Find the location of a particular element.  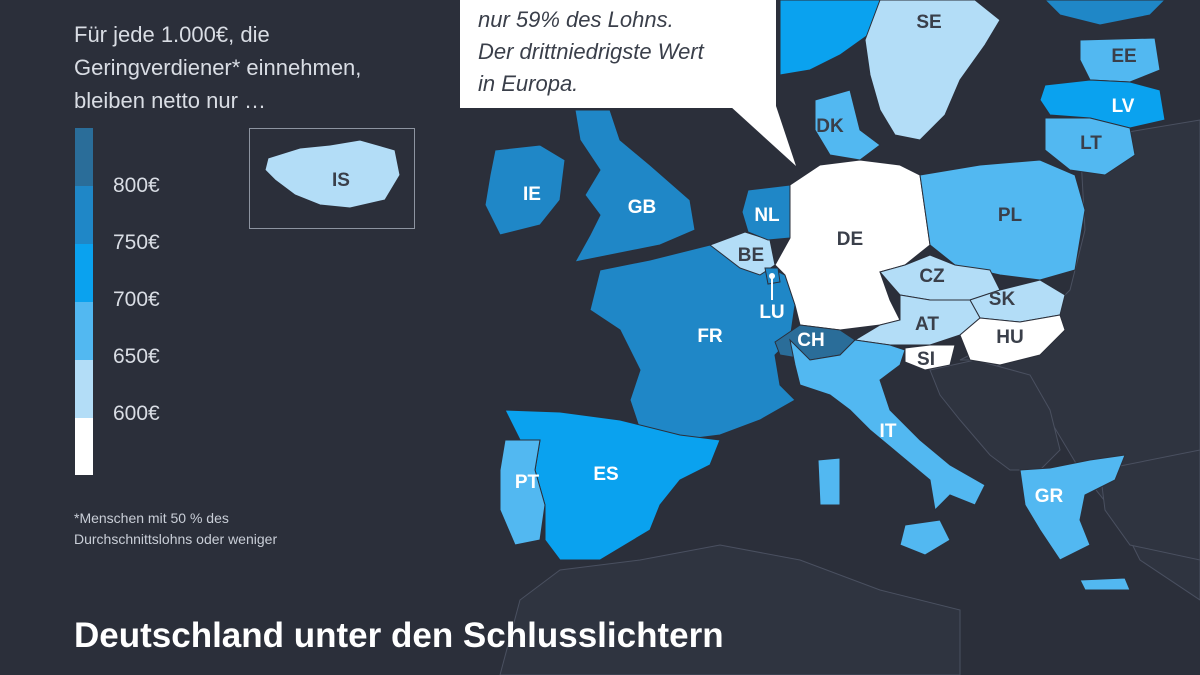

footnote-line-1: *Menschen mit 50 % des is located at coordinates (151, 518).